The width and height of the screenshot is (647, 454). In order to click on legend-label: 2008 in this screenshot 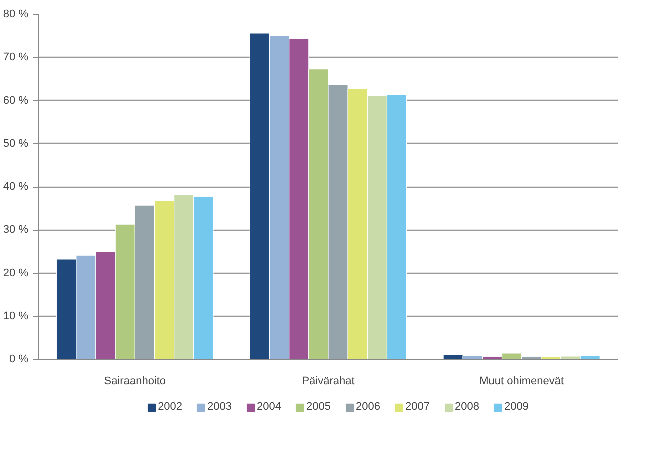, I will do `click(467, 407)`.